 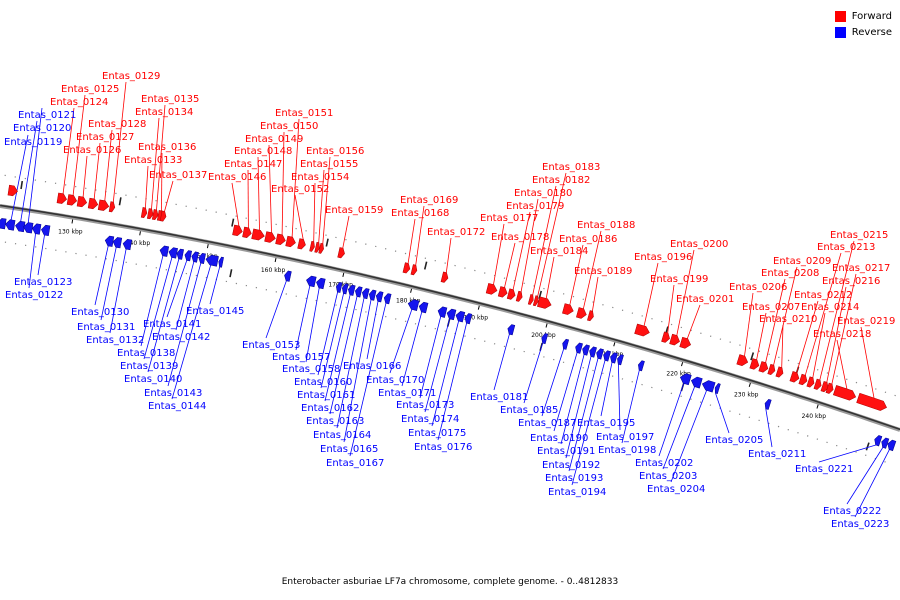 What do you see at coordinates (212, 260) in the screenshot?
I see `gene-entas-0144-body` at bounding box center [212, 260].